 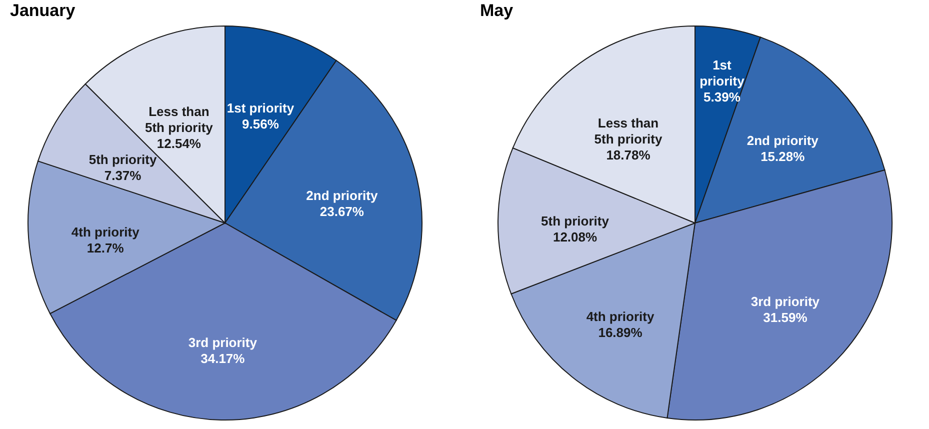 I want to click on data-label: 12.54%, so click(x=179, y=144).